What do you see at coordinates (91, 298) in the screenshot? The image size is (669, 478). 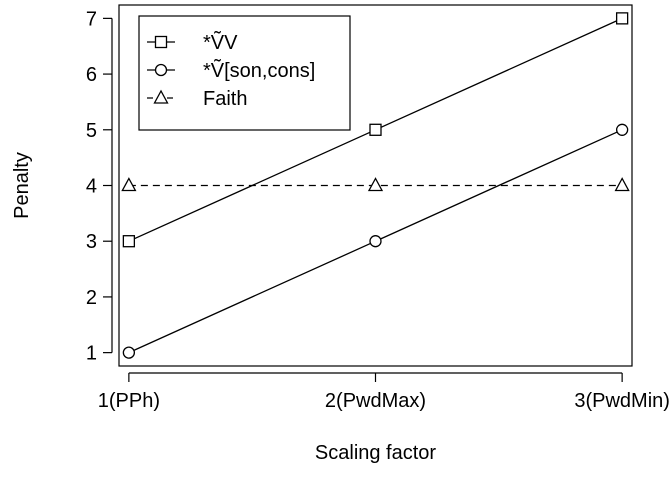 I see `y-tick-label: 2` at bounding box center [91, 298].